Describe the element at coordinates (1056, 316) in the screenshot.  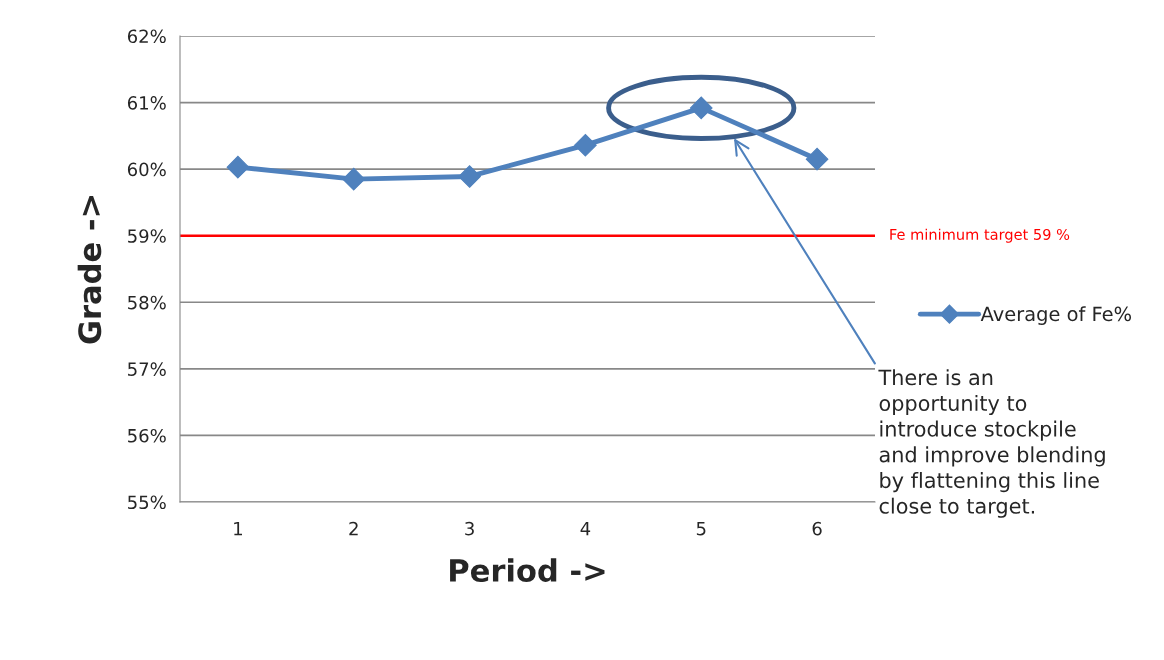
I see `legend-label: Average of Fe%` at that location.